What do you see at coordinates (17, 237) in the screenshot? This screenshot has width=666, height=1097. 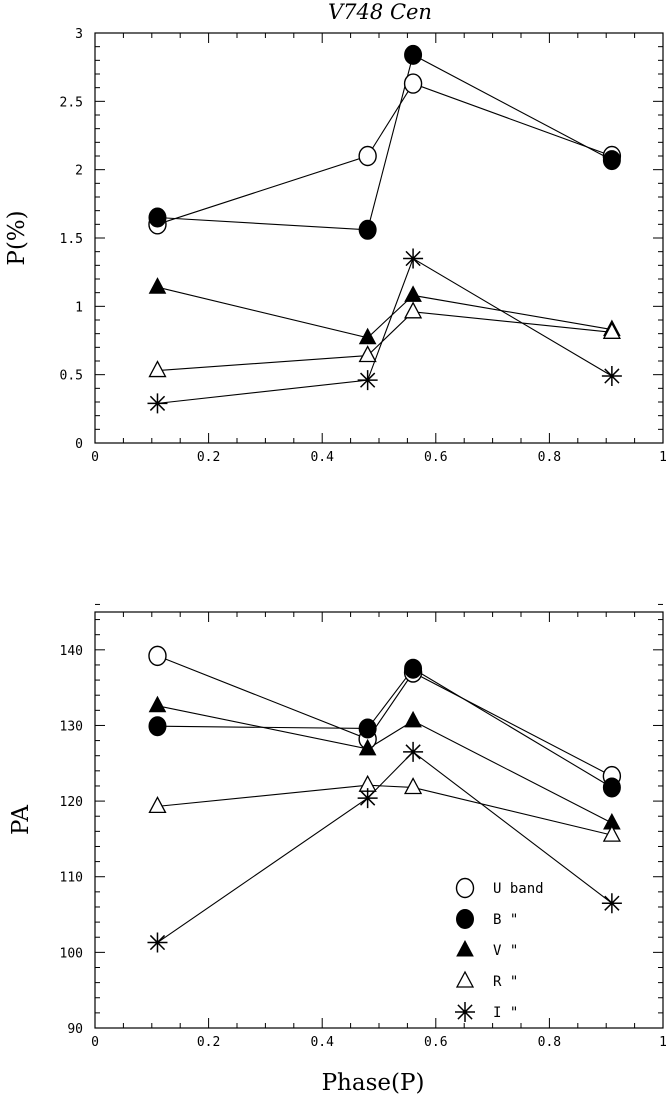 I see `y-axis-label: P(%)` at bounding box center [17, 237].